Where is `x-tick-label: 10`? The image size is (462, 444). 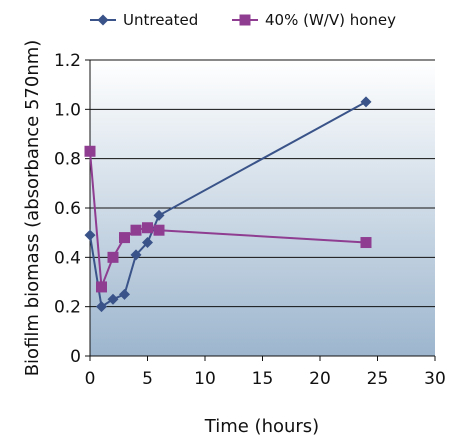
x-tick-label: 10 is located at coordinates (205, 379).